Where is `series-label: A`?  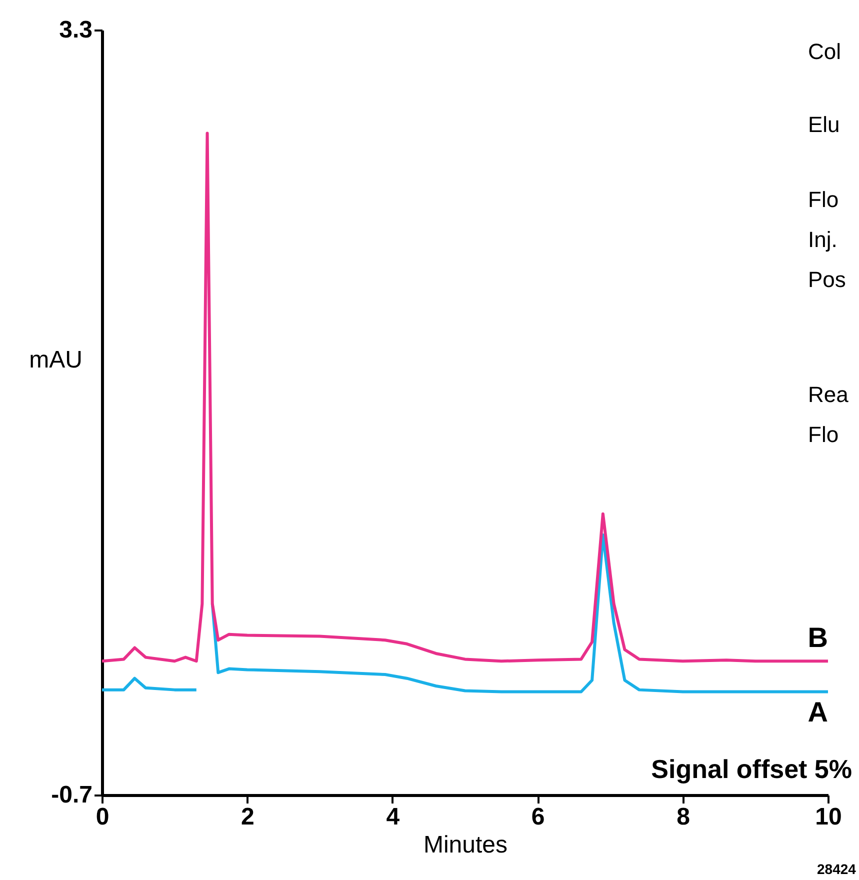
series-label: A is located at coordinates (818, 712).